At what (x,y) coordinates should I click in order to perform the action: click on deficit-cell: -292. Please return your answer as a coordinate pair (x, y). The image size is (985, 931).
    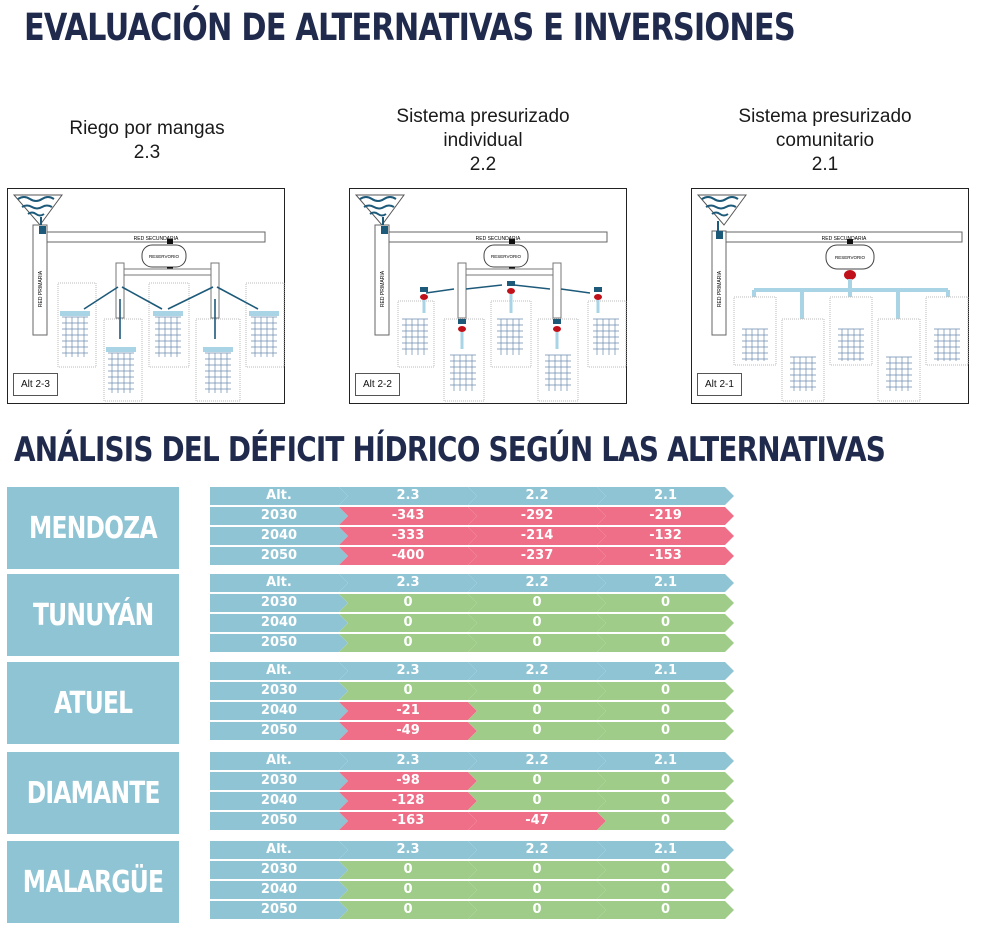
    Looking at the image, I should click on (537, 516).